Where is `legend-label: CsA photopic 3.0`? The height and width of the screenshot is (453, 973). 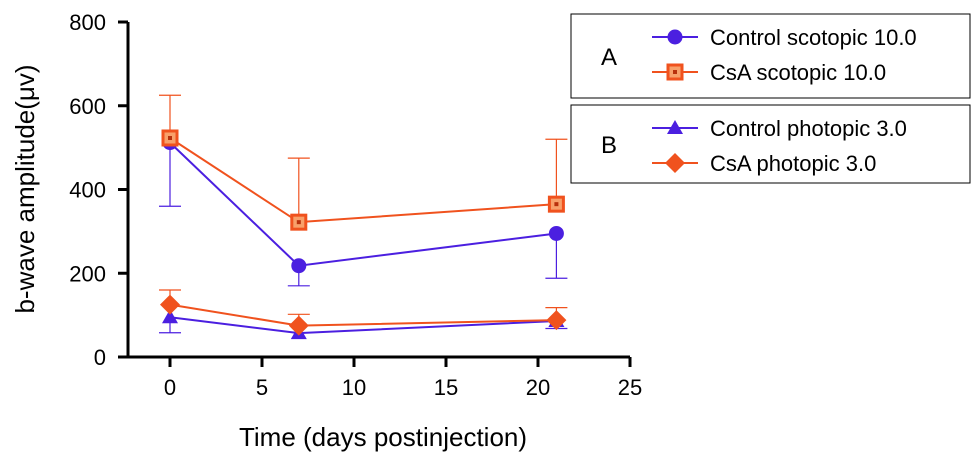 legend-label: CsA photopic 3.0 is located at coordinates (793, 163).